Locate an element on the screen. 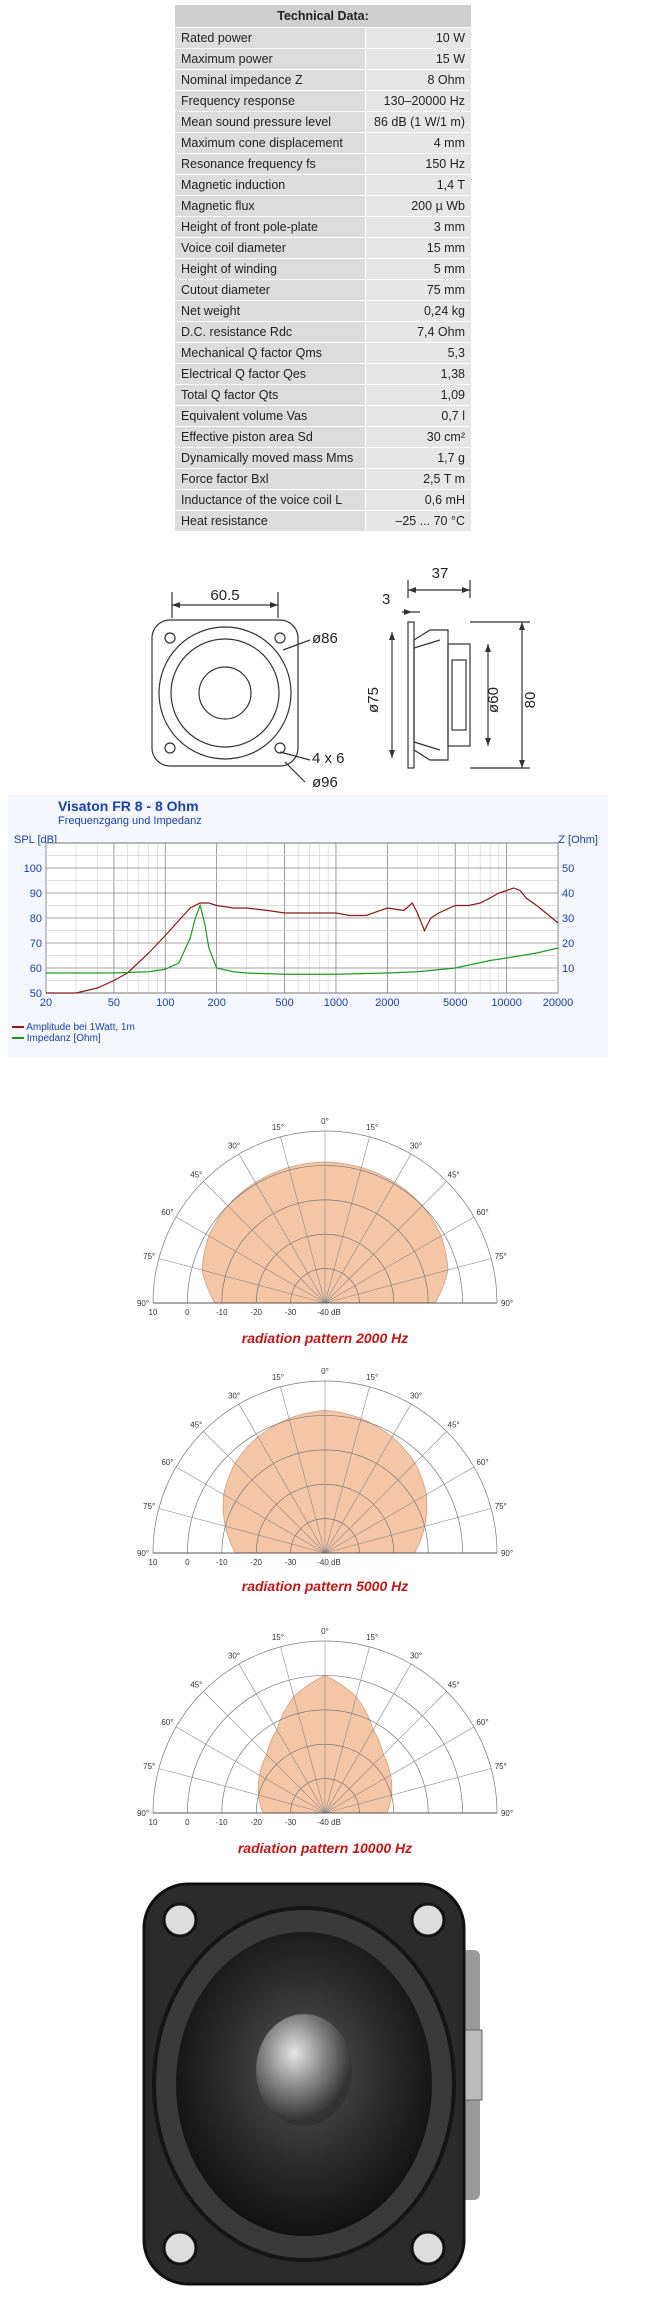  spec-value: 3 mm is located at coordinates (418, 227).